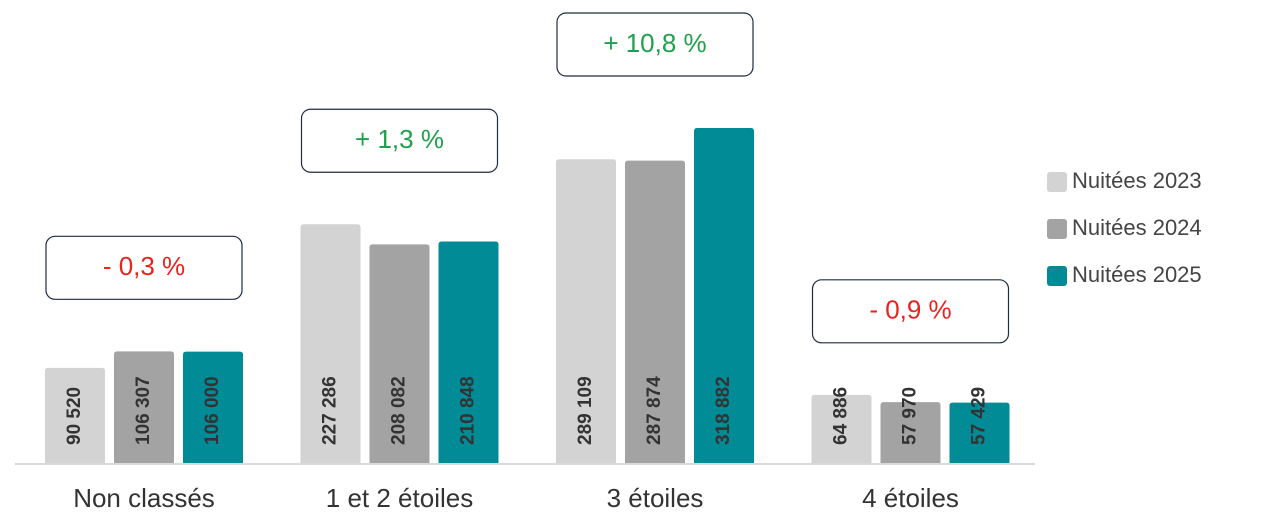 This screenshot has height=518, width=1268. What do you see at coordinates (212, 410) in the screenshot?
I see `value-label: 106 000` at bounding box center [212, 410].